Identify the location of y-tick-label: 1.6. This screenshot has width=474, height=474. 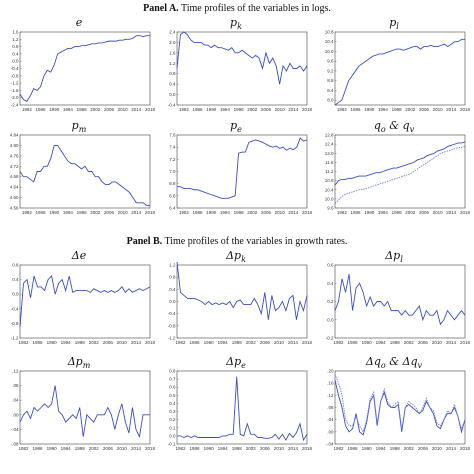
(15, 32).